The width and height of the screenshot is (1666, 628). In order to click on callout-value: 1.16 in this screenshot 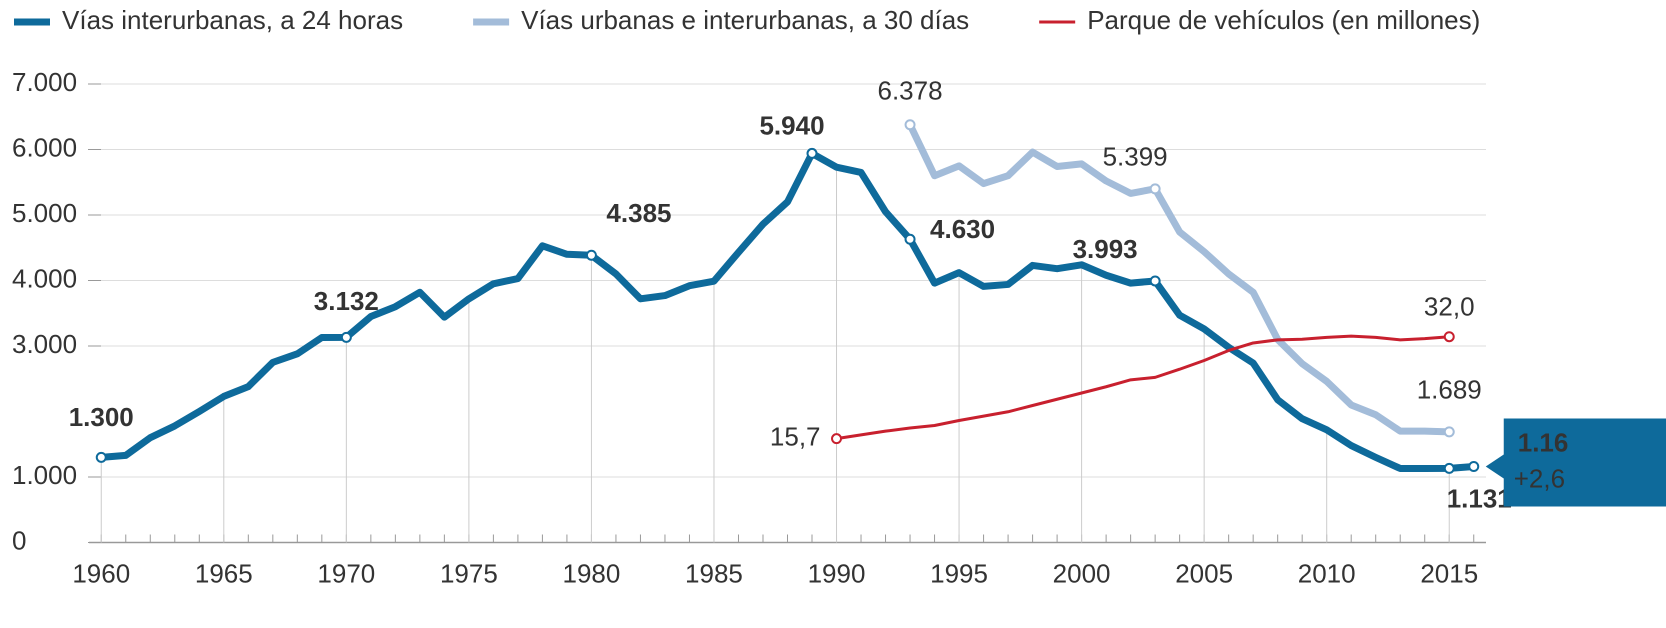, I will do `click(1543, 442)`.